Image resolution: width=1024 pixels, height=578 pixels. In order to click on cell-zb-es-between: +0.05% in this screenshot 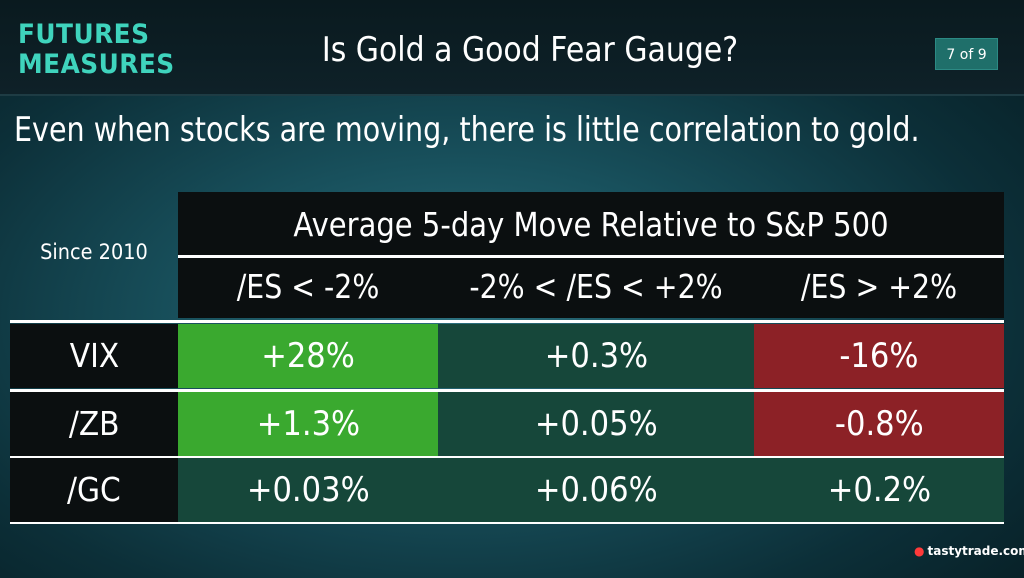, I will do `click(596, 424)`.